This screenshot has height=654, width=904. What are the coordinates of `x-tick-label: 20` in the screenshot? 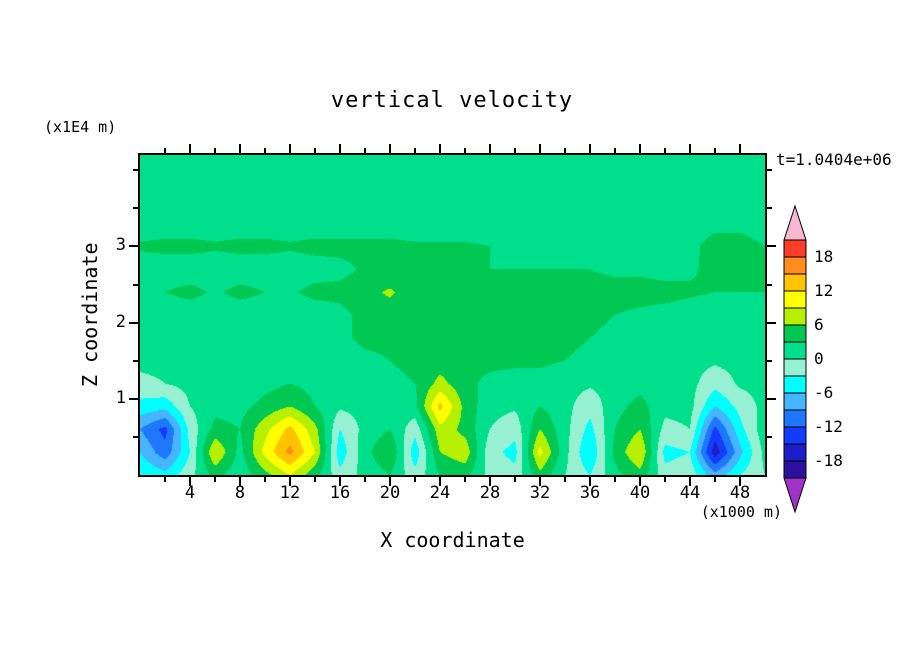 It's located at (390, 493).